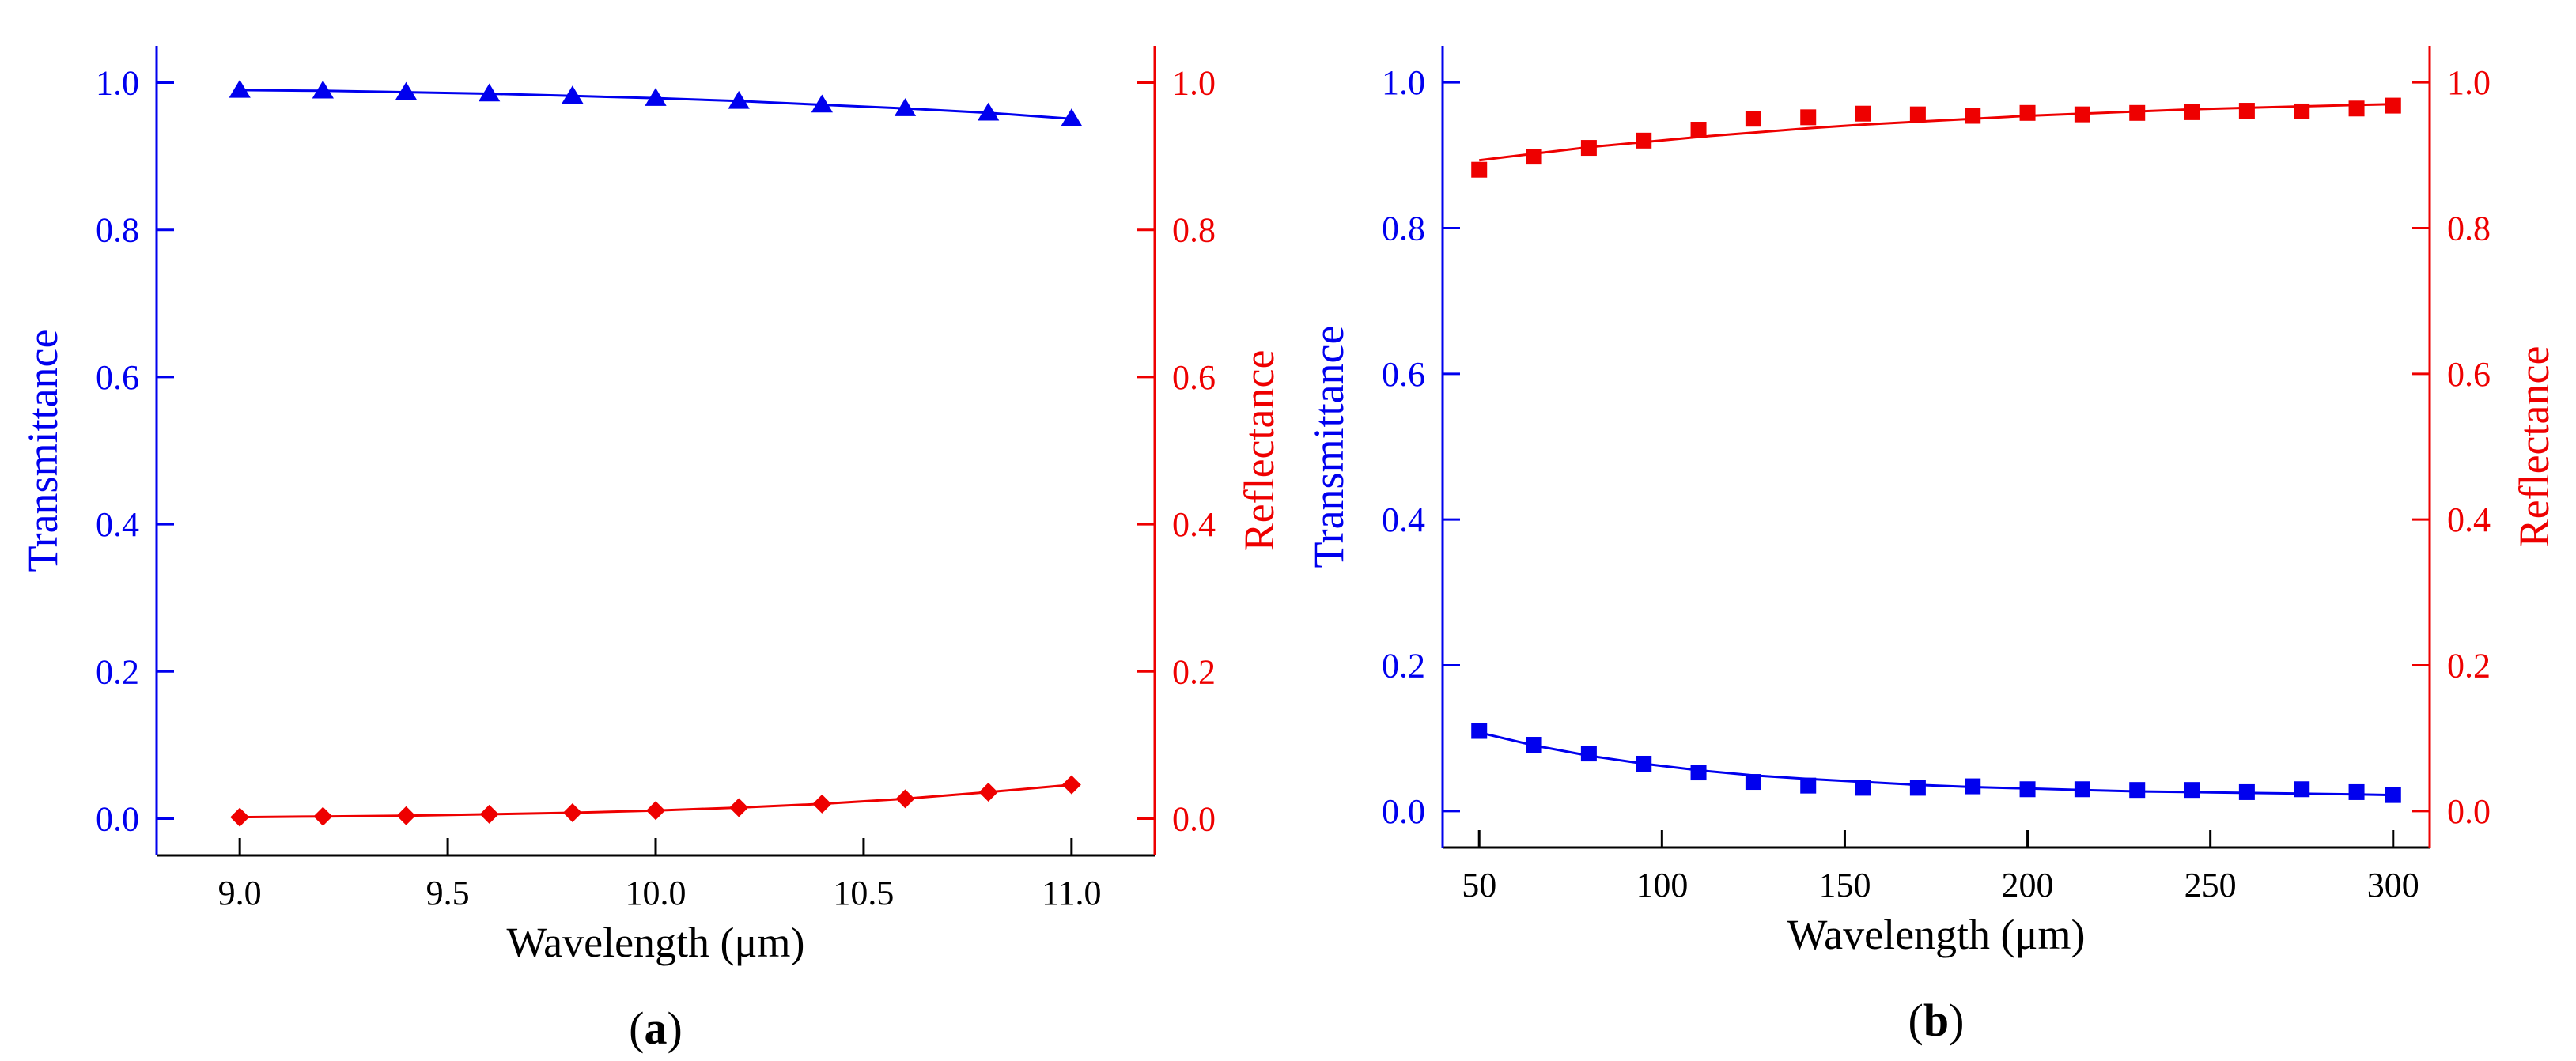 This screenshot has width=2576, height=1061. I want to click on x-tick-label: 50, so click(1479, 885).